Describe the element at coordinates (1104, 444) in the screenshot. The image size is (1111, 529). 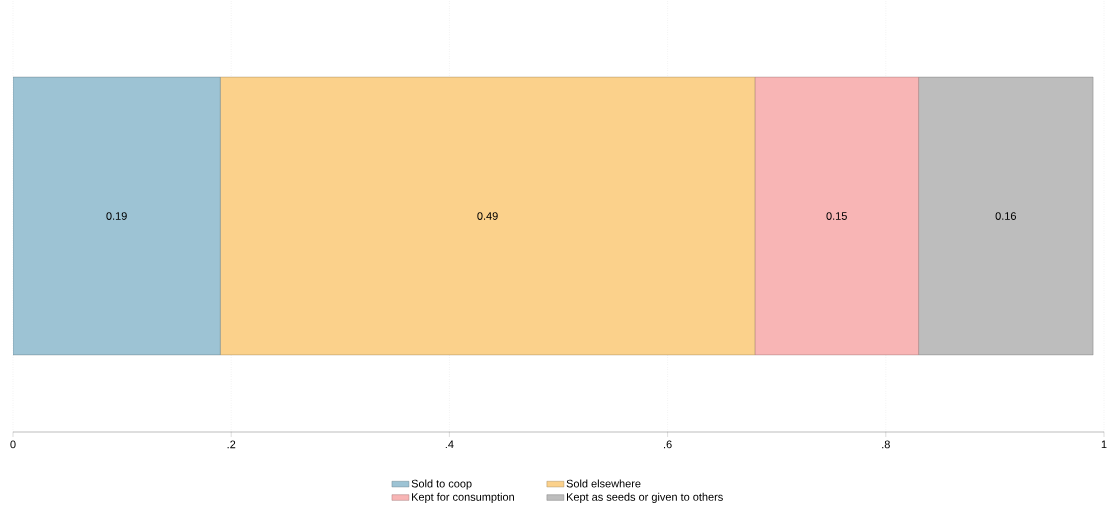
I see `x-tick-label: 1` at that location.